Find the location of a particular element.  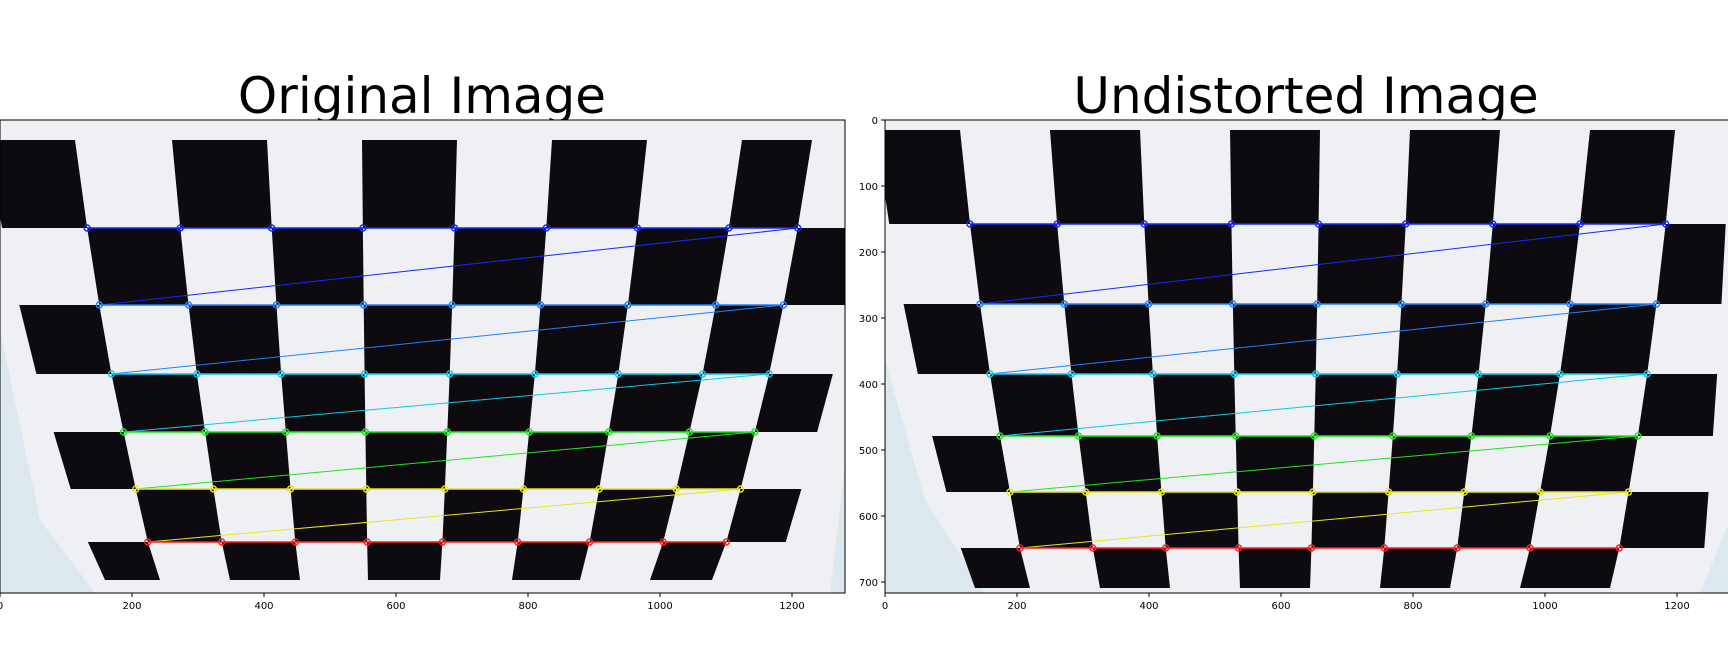

original-x-tick-label: 1000 is located at coordinates (659, 606).